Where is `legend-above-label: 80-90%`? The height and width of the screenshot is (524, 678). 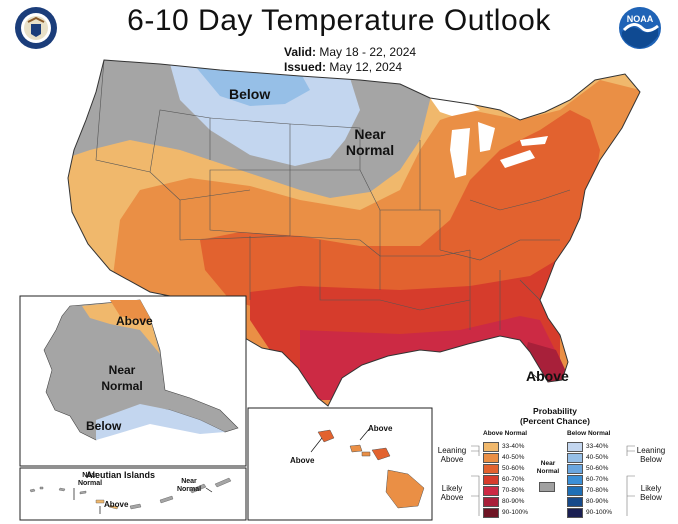
legend-above-label: 80-90% is located at coordinates (513, 501).